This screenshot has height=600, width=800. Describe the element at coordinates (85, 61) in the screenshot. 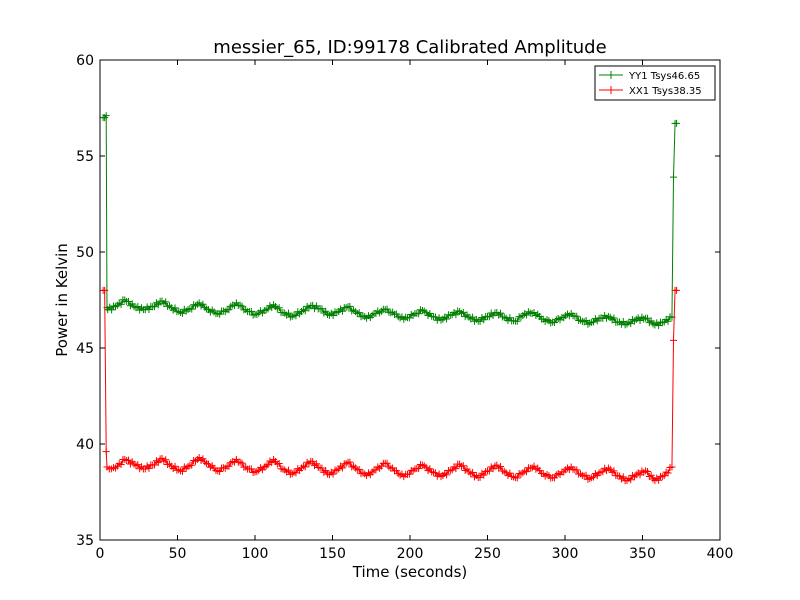

I see `y-tick-label: 60` at that location.